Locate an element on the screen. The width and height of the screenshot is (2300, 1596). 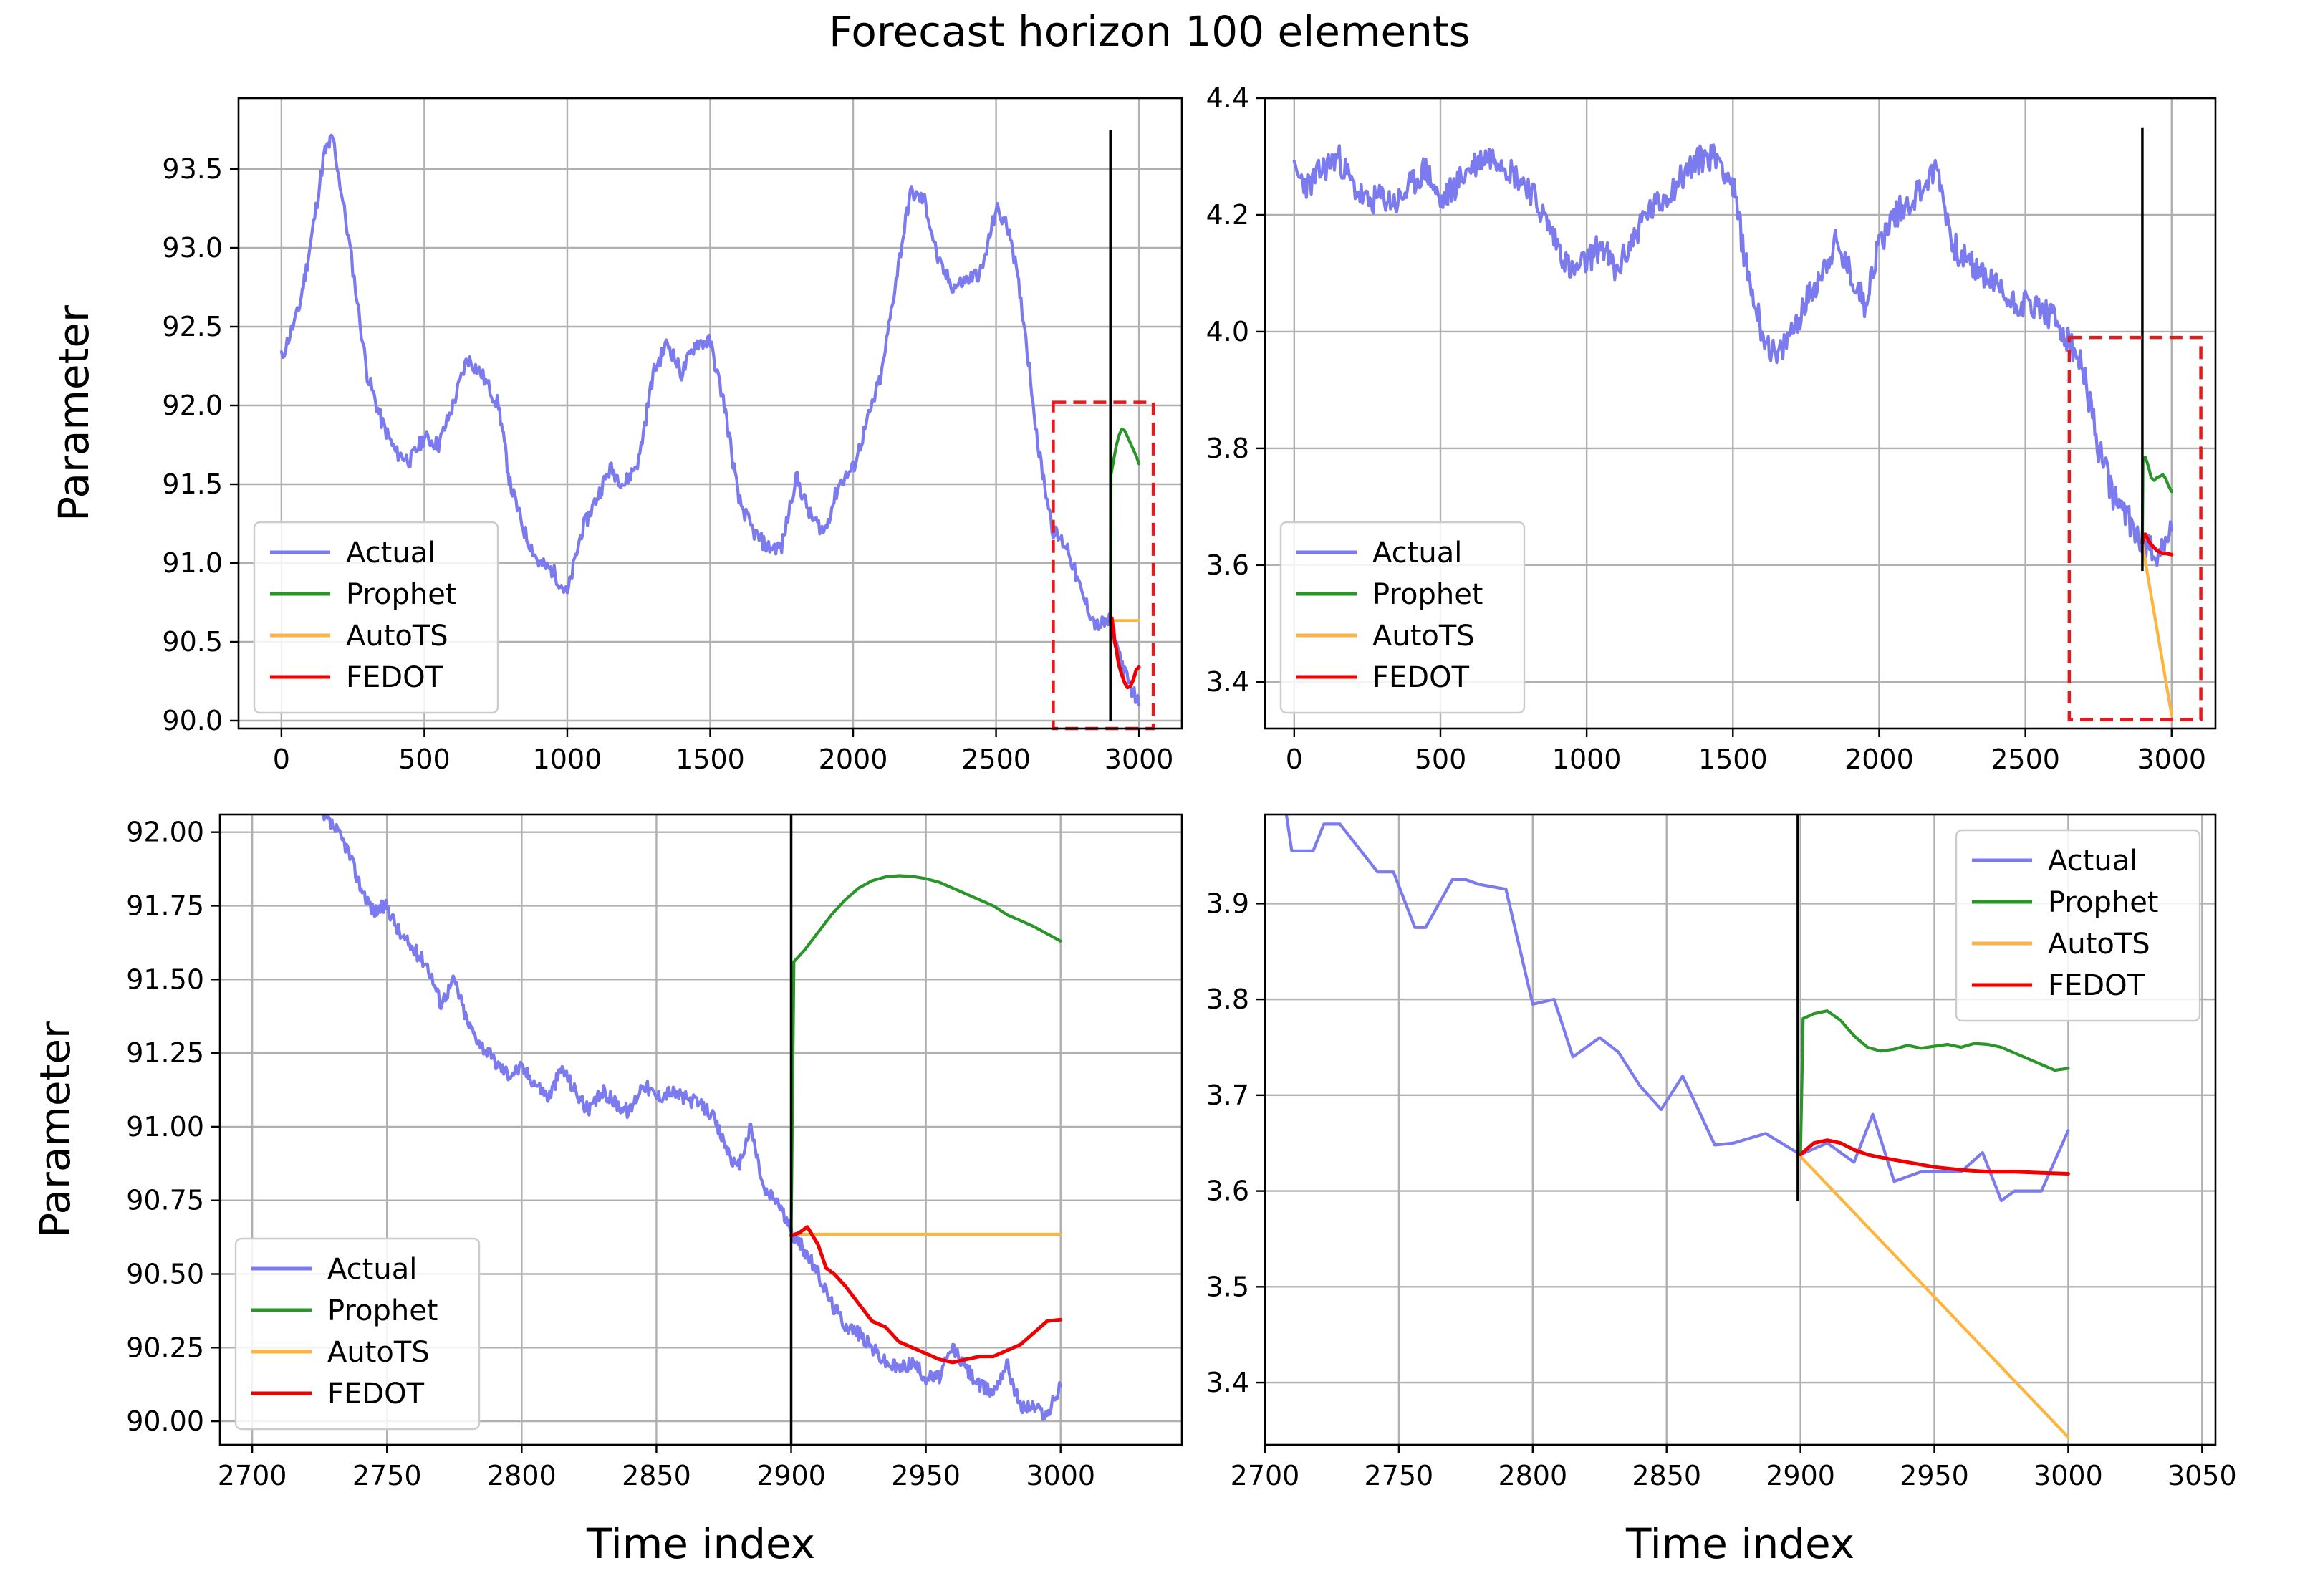
y-tick-label: 92.0 is located at coordinates (192, 406).